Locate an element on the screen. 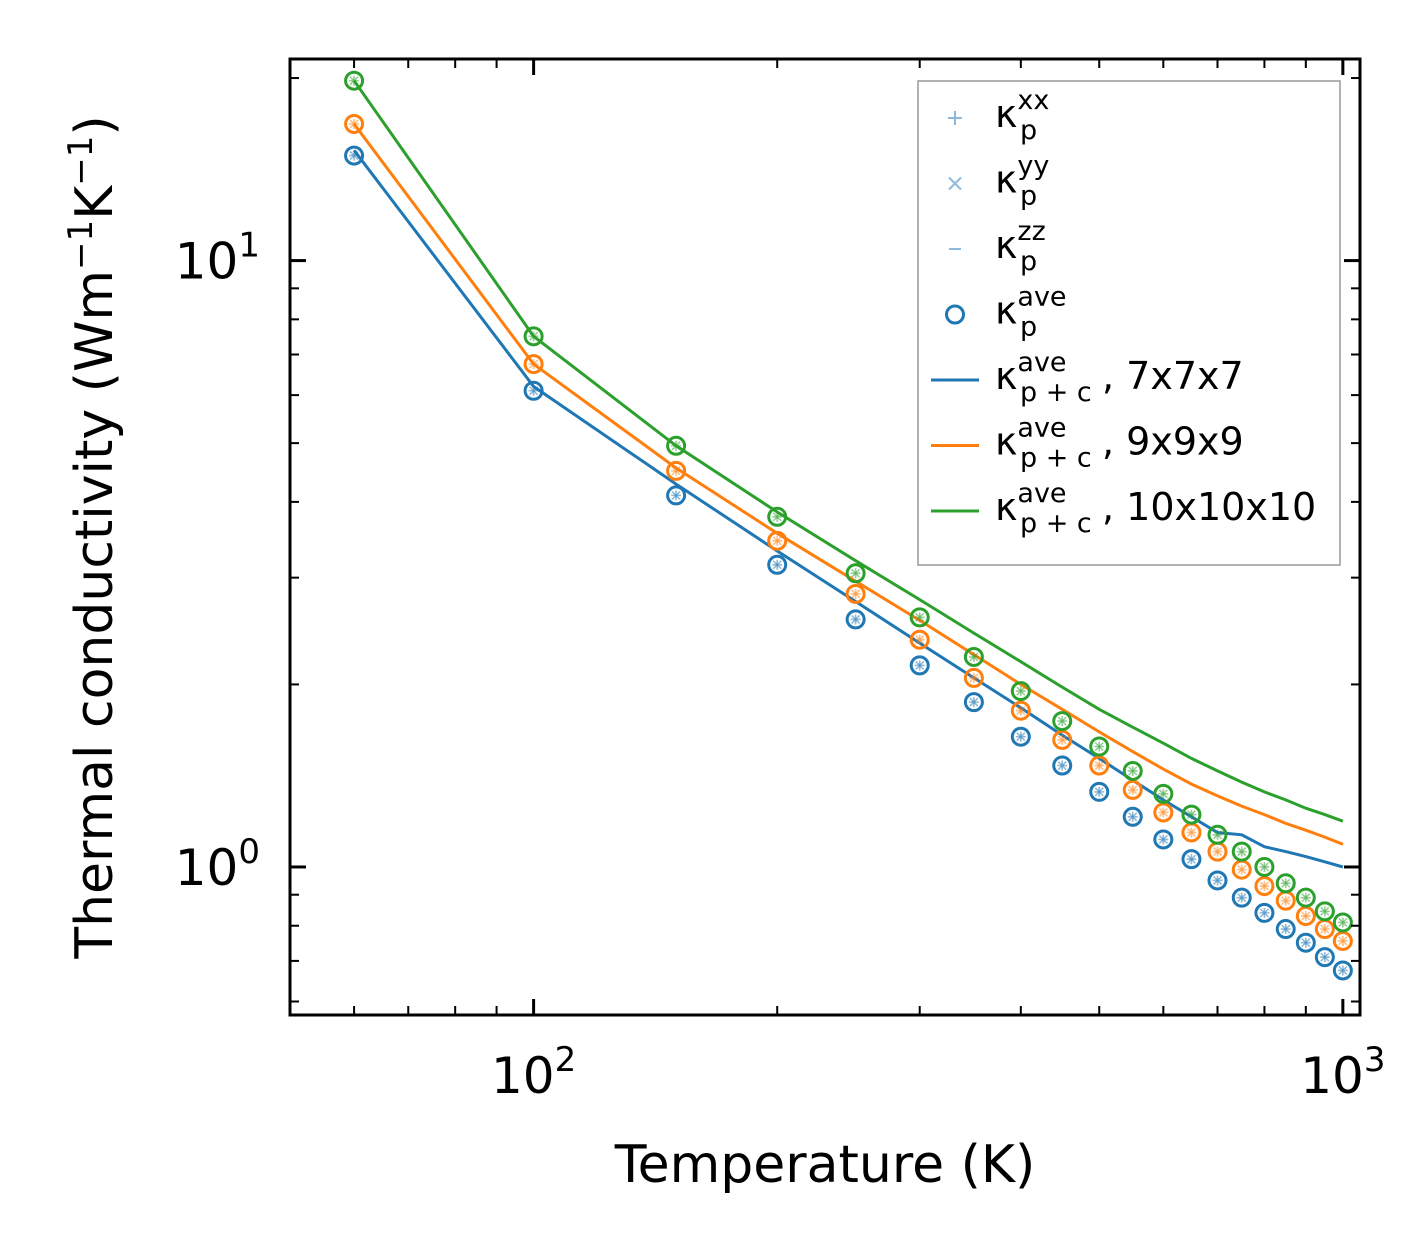 The height and width of the screenshot is (1254, 1421). x-tick-label-exp: 3 is located at coordinates (1375, 1060).